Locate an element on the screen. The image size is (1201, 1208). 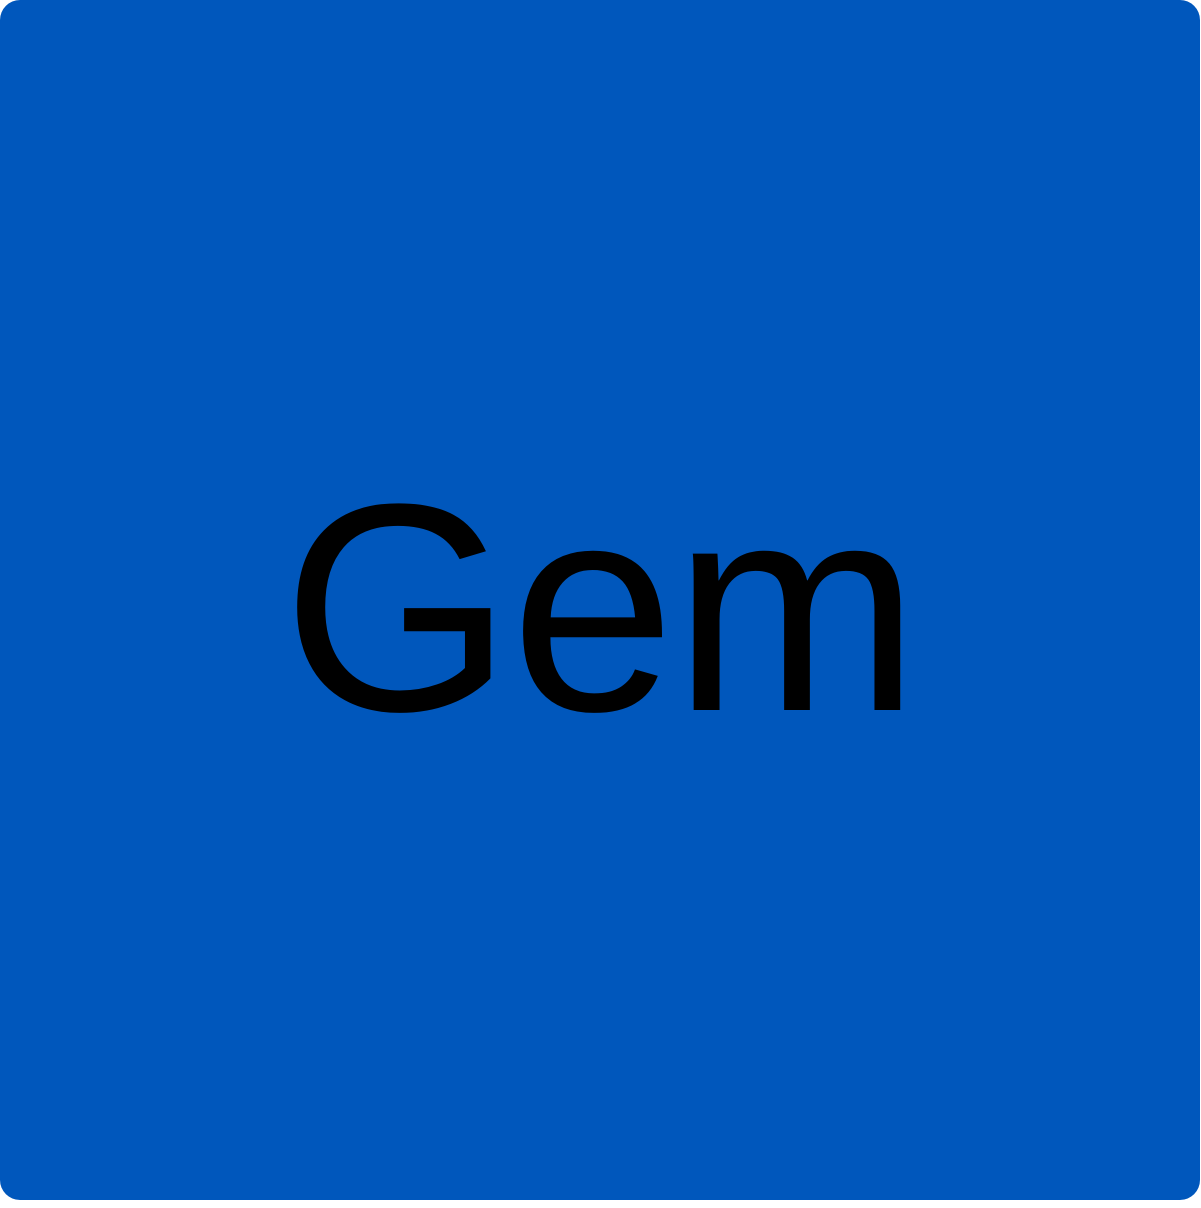
gem-label: Gem is located at coordinates (600, 607).